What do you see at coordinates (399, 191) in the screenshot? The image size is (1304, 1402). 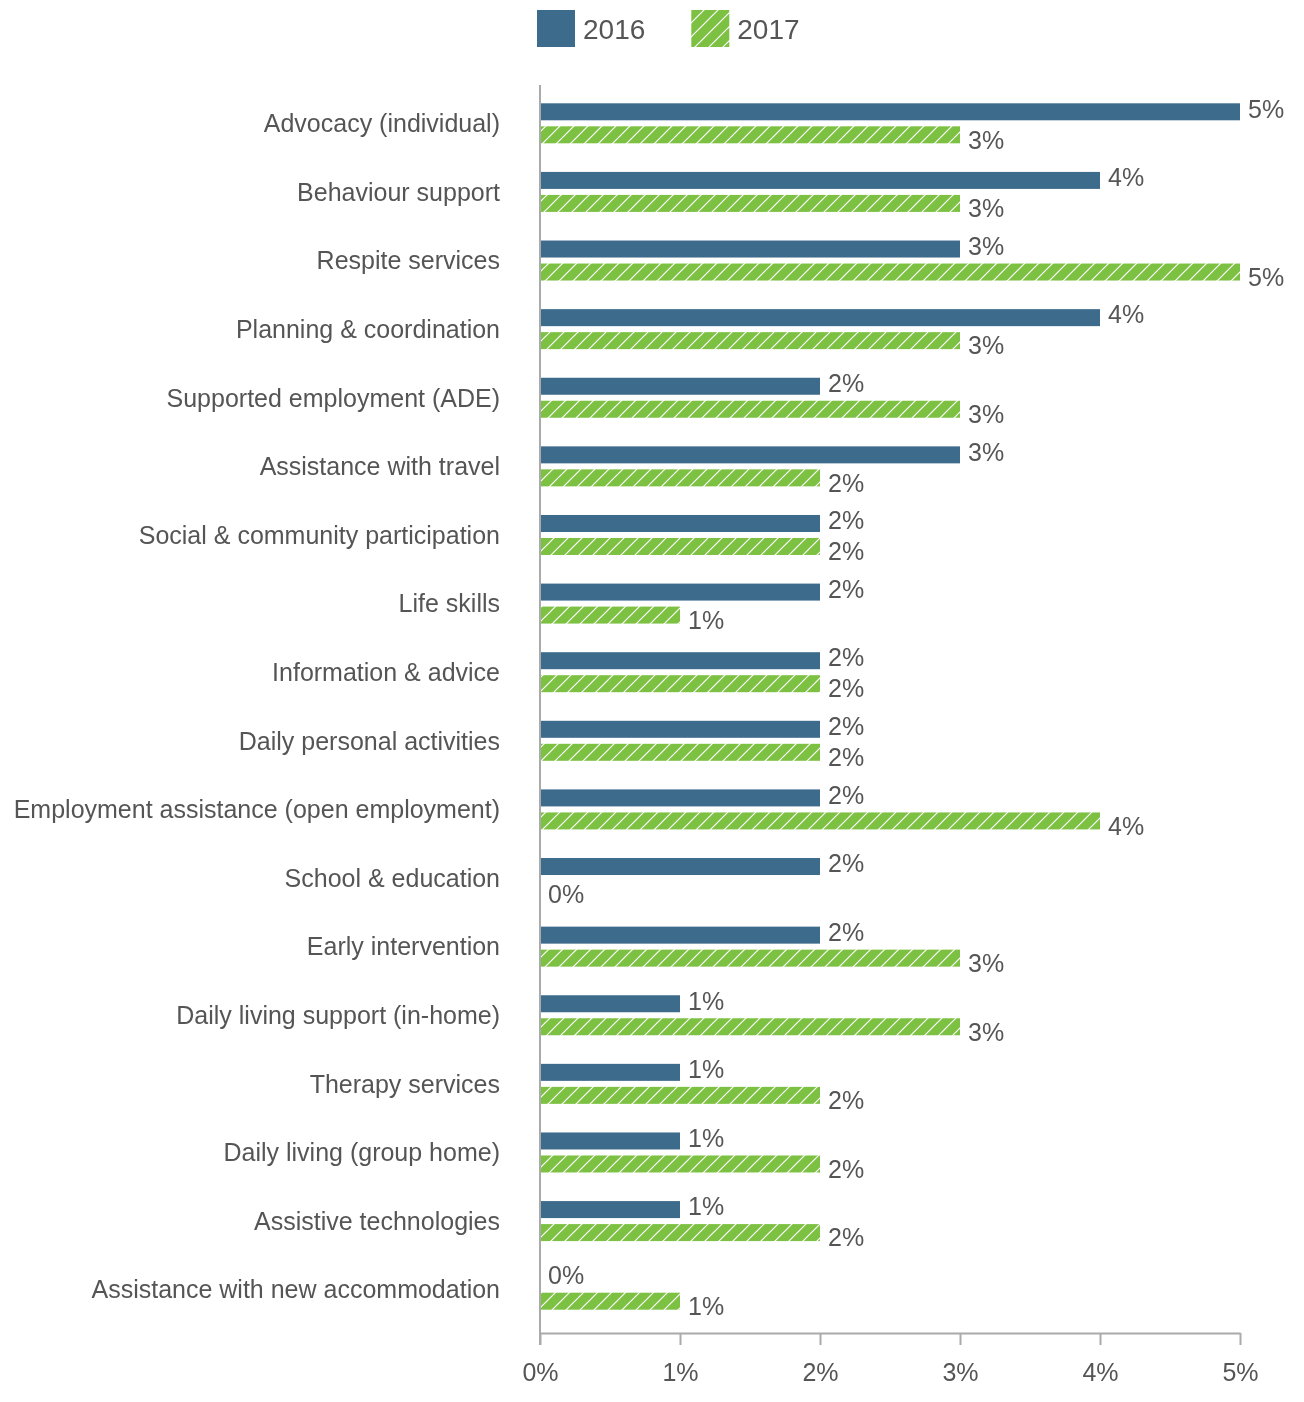 I see `y-tick-label: Behaviour support` at bounding box center [399, 191].